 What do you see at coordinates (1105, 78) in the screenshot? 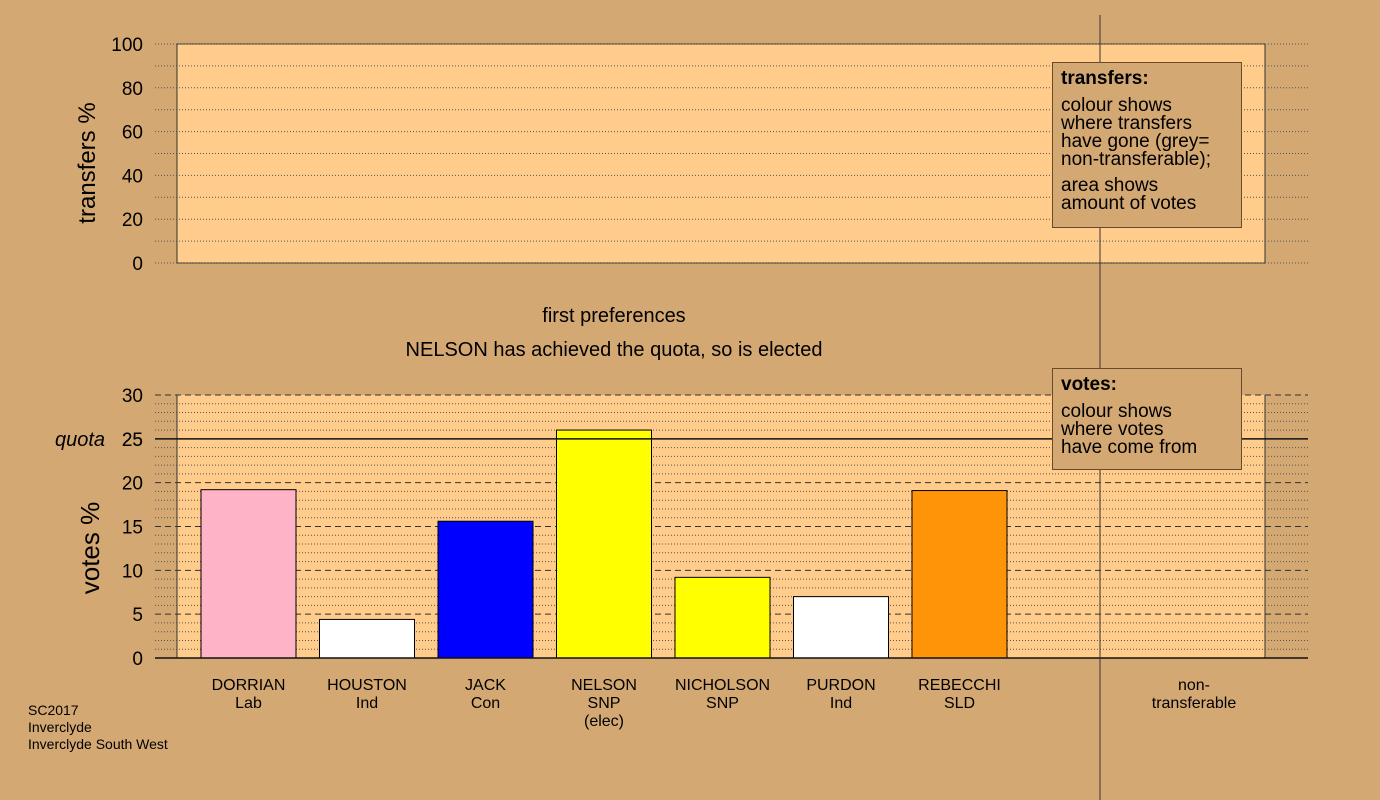
I see `transfers-legend-title: transfers:` at bounding box center [1105, 78].